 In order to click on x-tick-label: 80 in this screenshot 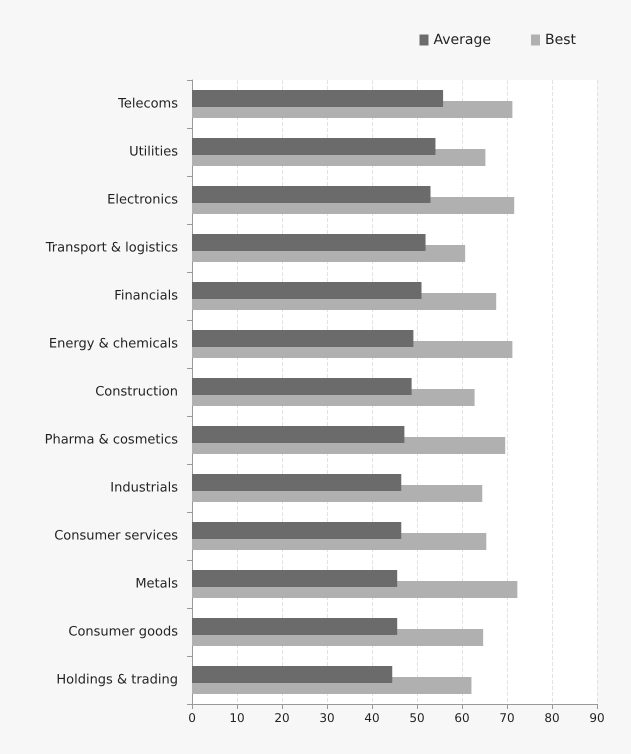, I will do `click(552, 718)`.